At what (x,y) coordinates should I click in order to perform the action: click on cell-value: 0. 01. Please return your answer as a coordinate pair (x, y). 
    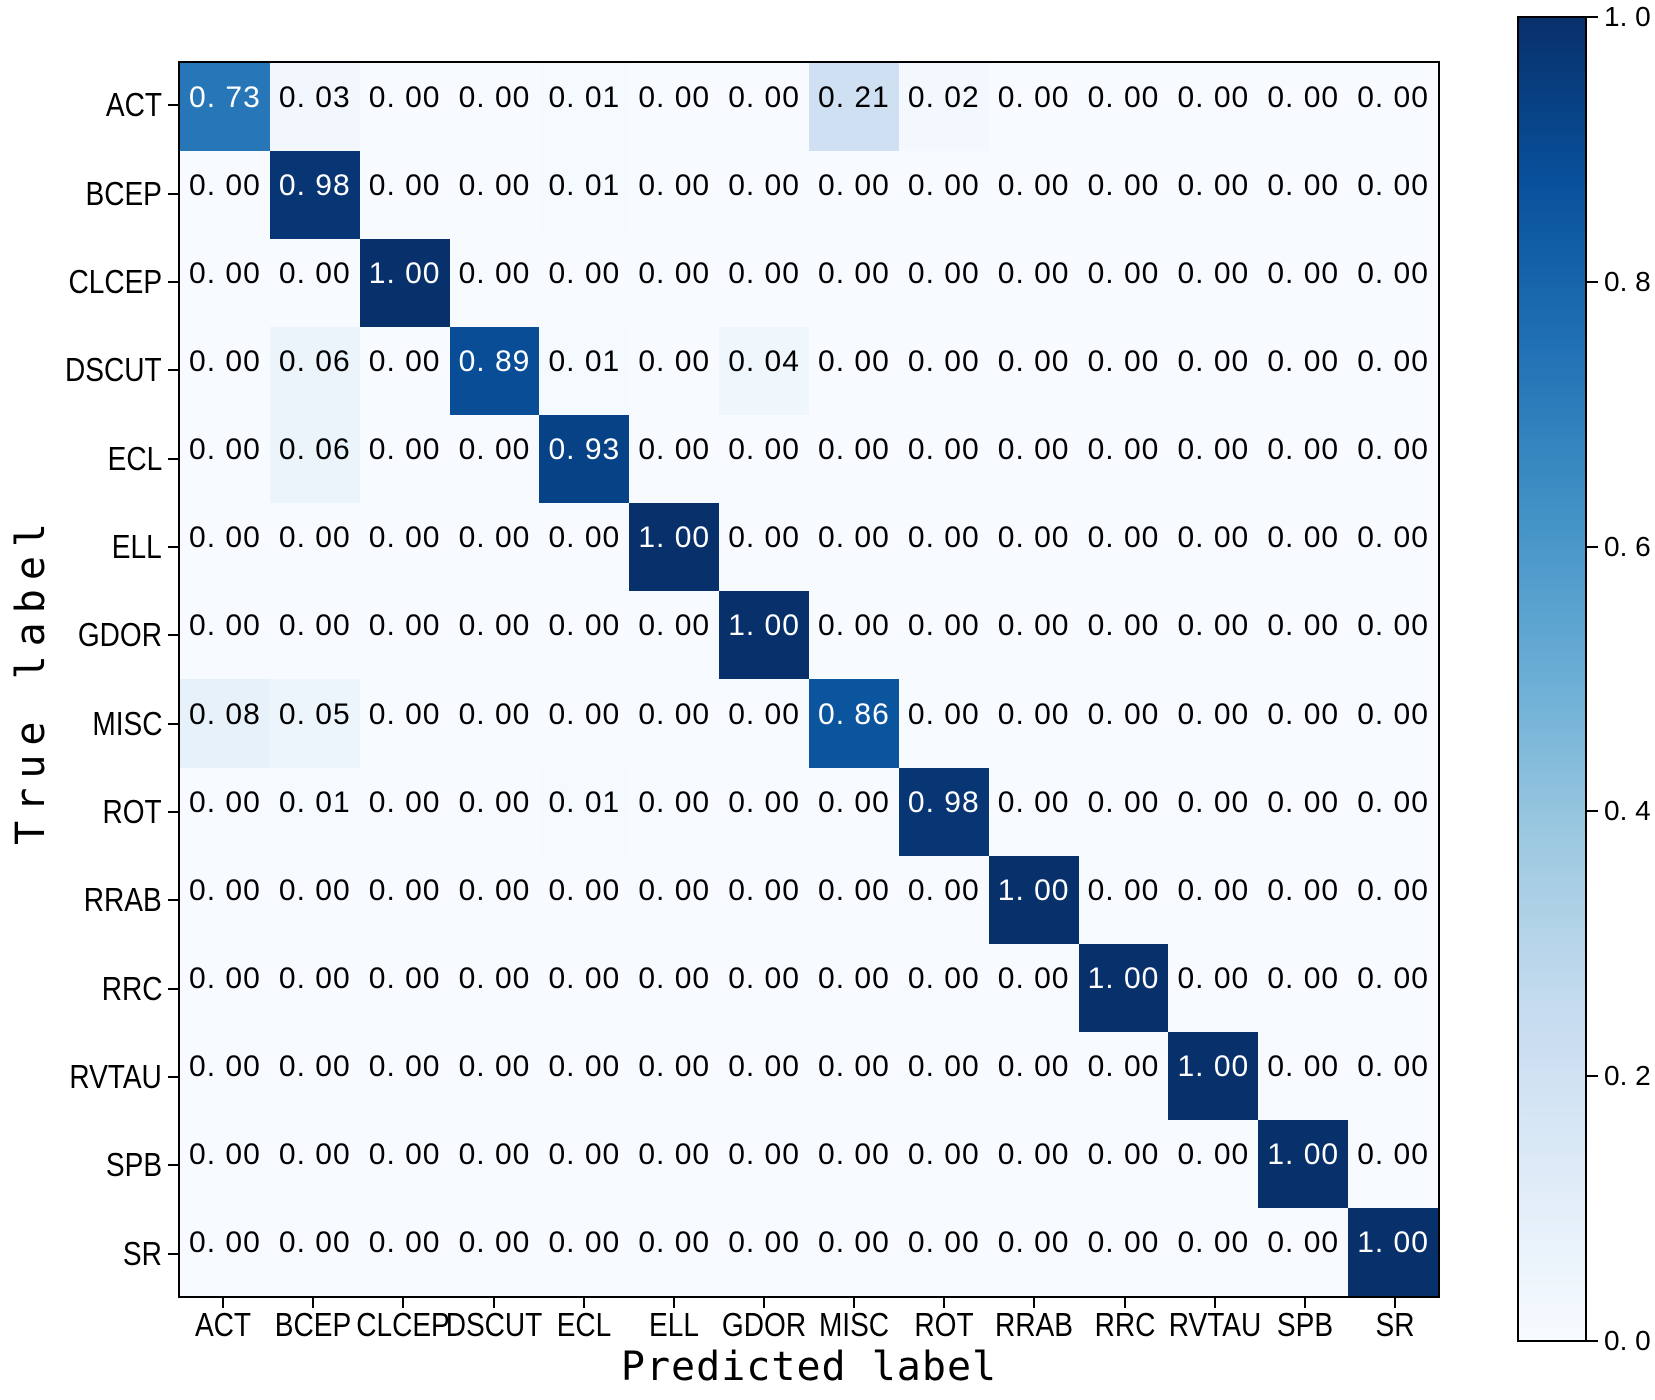
    Looking at the image, I should click on (584, 802).